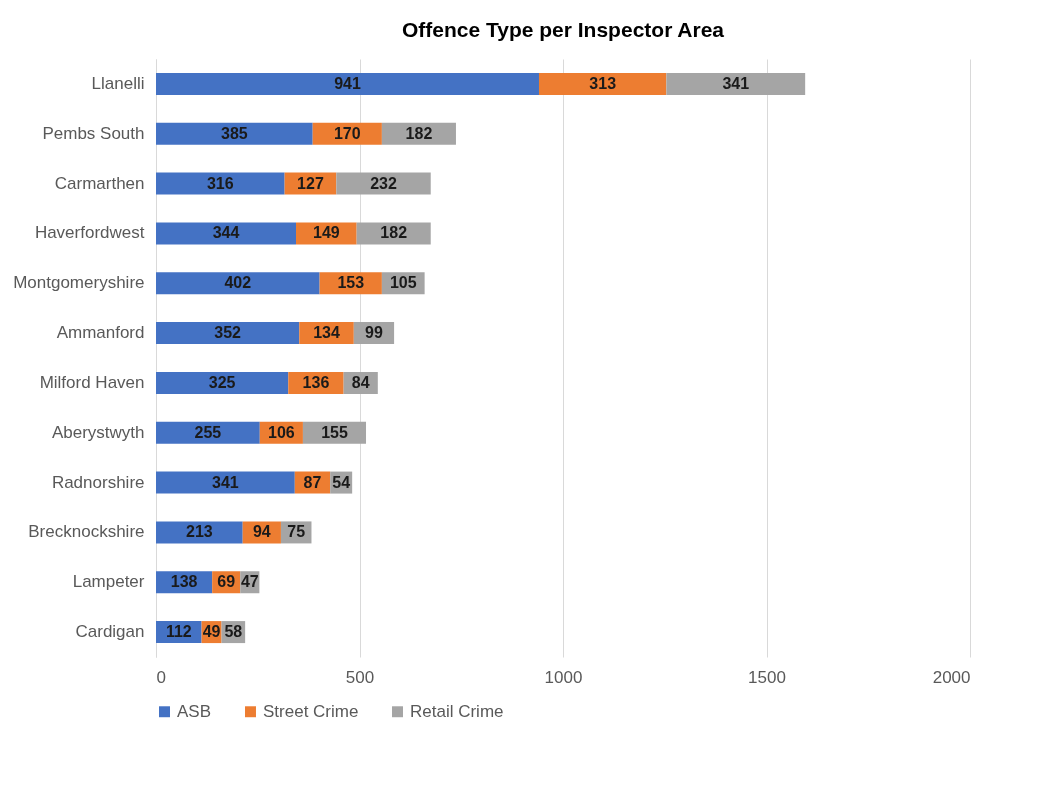 The height and width of the screenshot is (796, 1050). Describe the element at coordinates (98, 482) in the screenshot. I see `y-tick-label: Radnorshire` at that location.